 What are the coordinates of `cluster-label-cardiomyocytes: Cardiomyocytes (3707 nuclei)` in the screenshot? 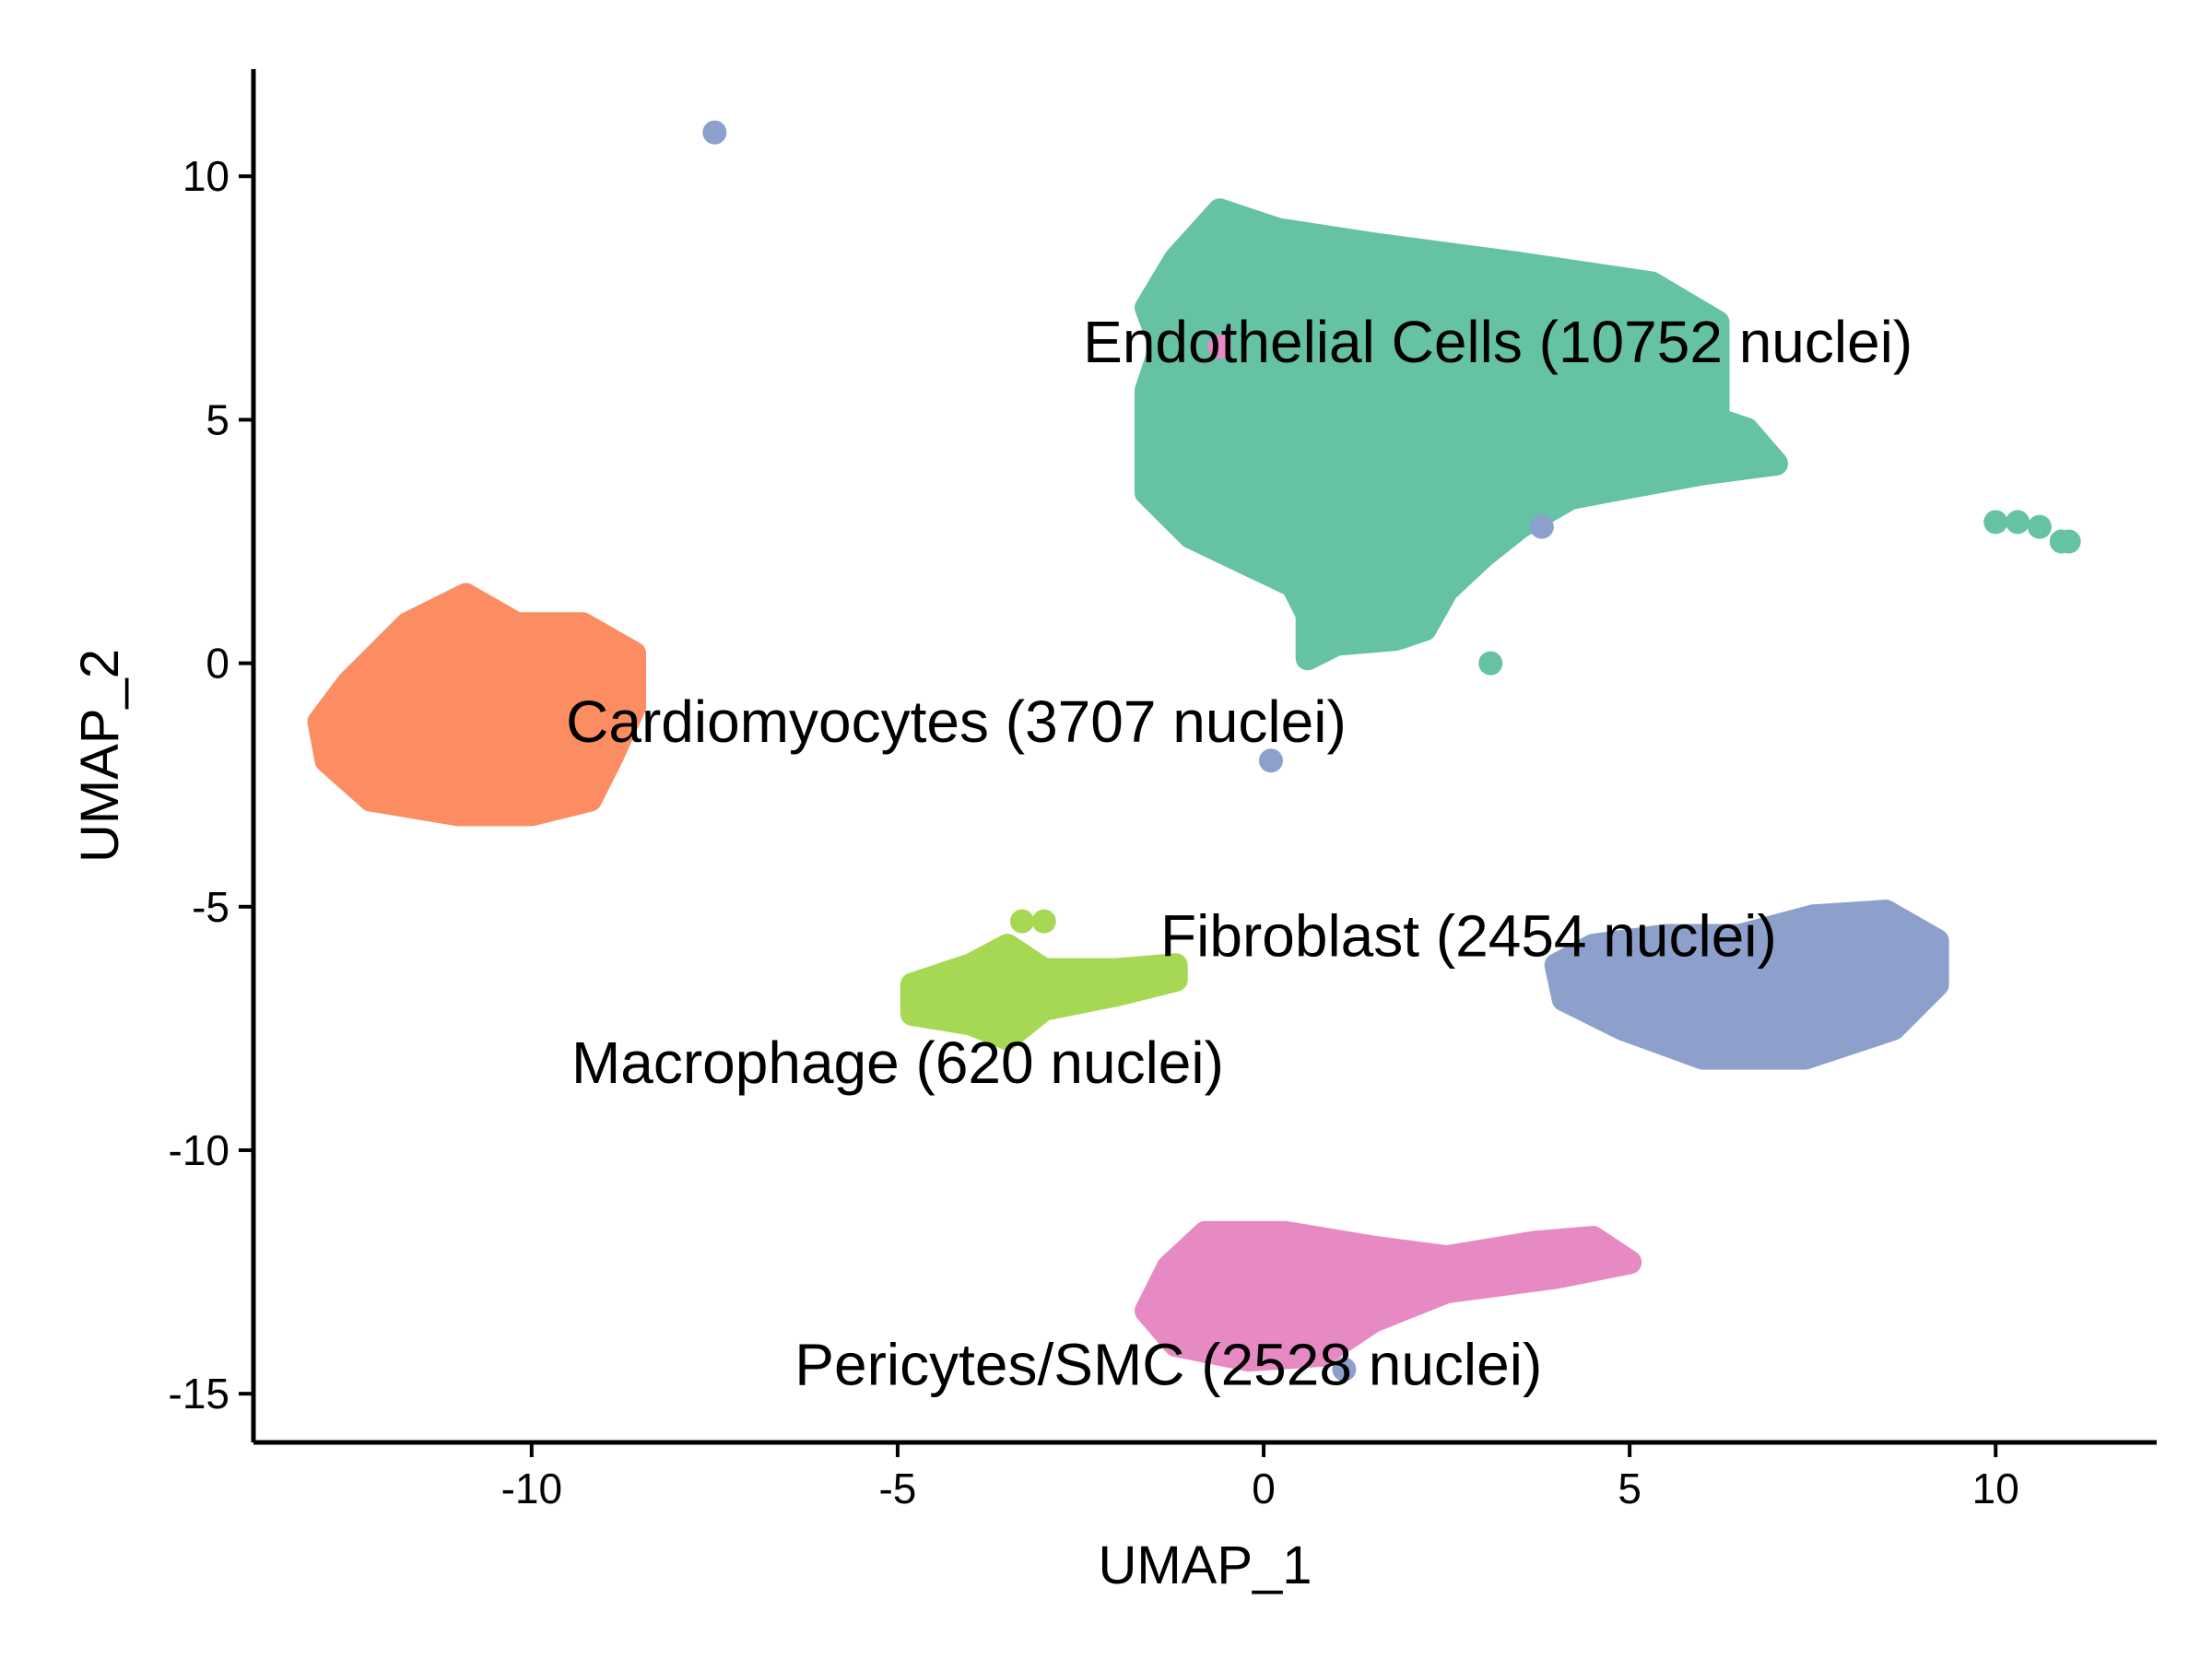 It's located at (956, 721).